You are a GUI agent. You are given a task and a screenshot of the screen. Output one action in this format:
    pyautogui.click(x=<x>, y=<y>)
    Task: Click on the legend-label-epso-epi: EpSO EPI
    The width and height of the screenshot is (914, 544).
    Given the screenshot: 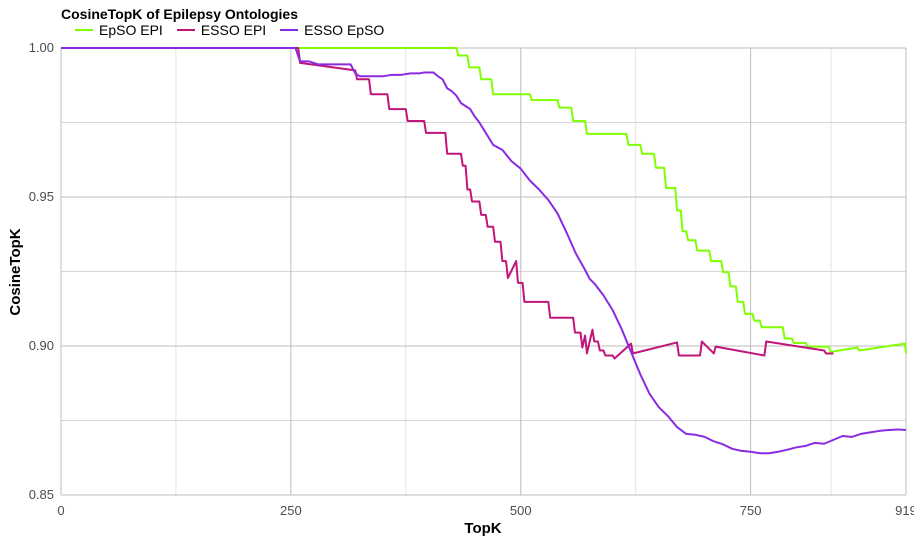 What is the action you would take?
    pyautogui.click(x=131, y=30)
    